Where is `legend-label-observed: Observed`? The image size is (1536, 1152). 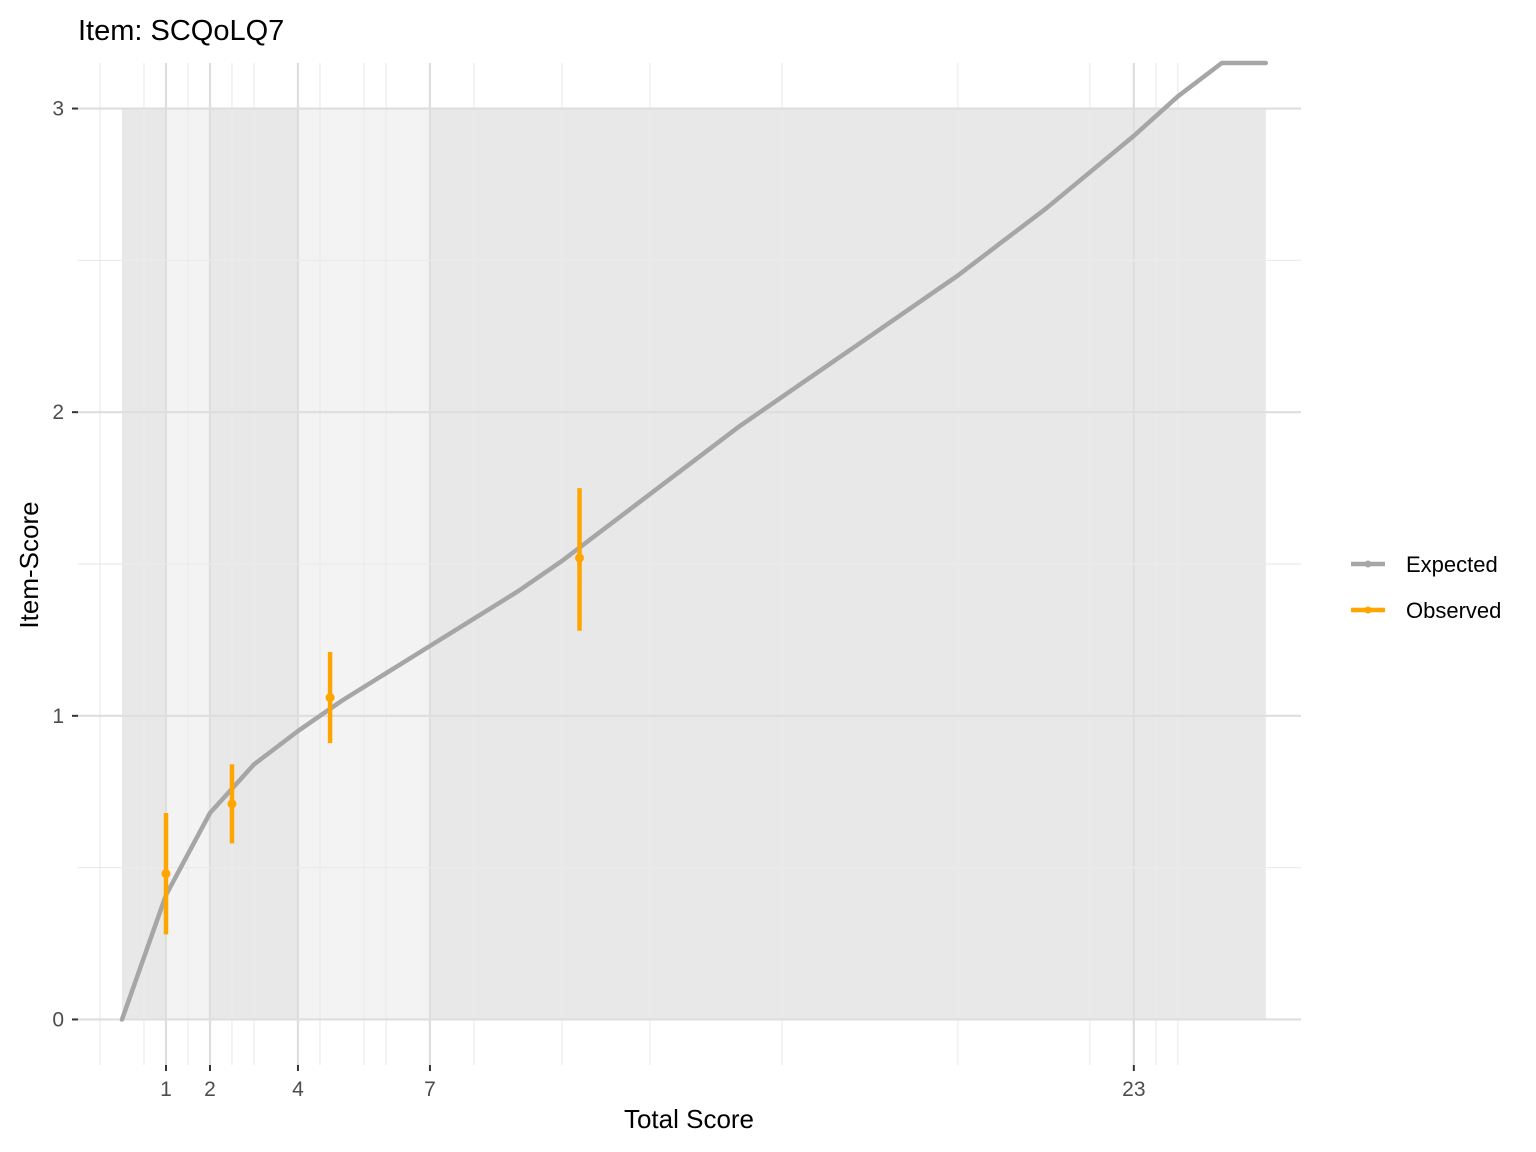 legend-label-observed: Observed is located at coordinates (1453, 610).